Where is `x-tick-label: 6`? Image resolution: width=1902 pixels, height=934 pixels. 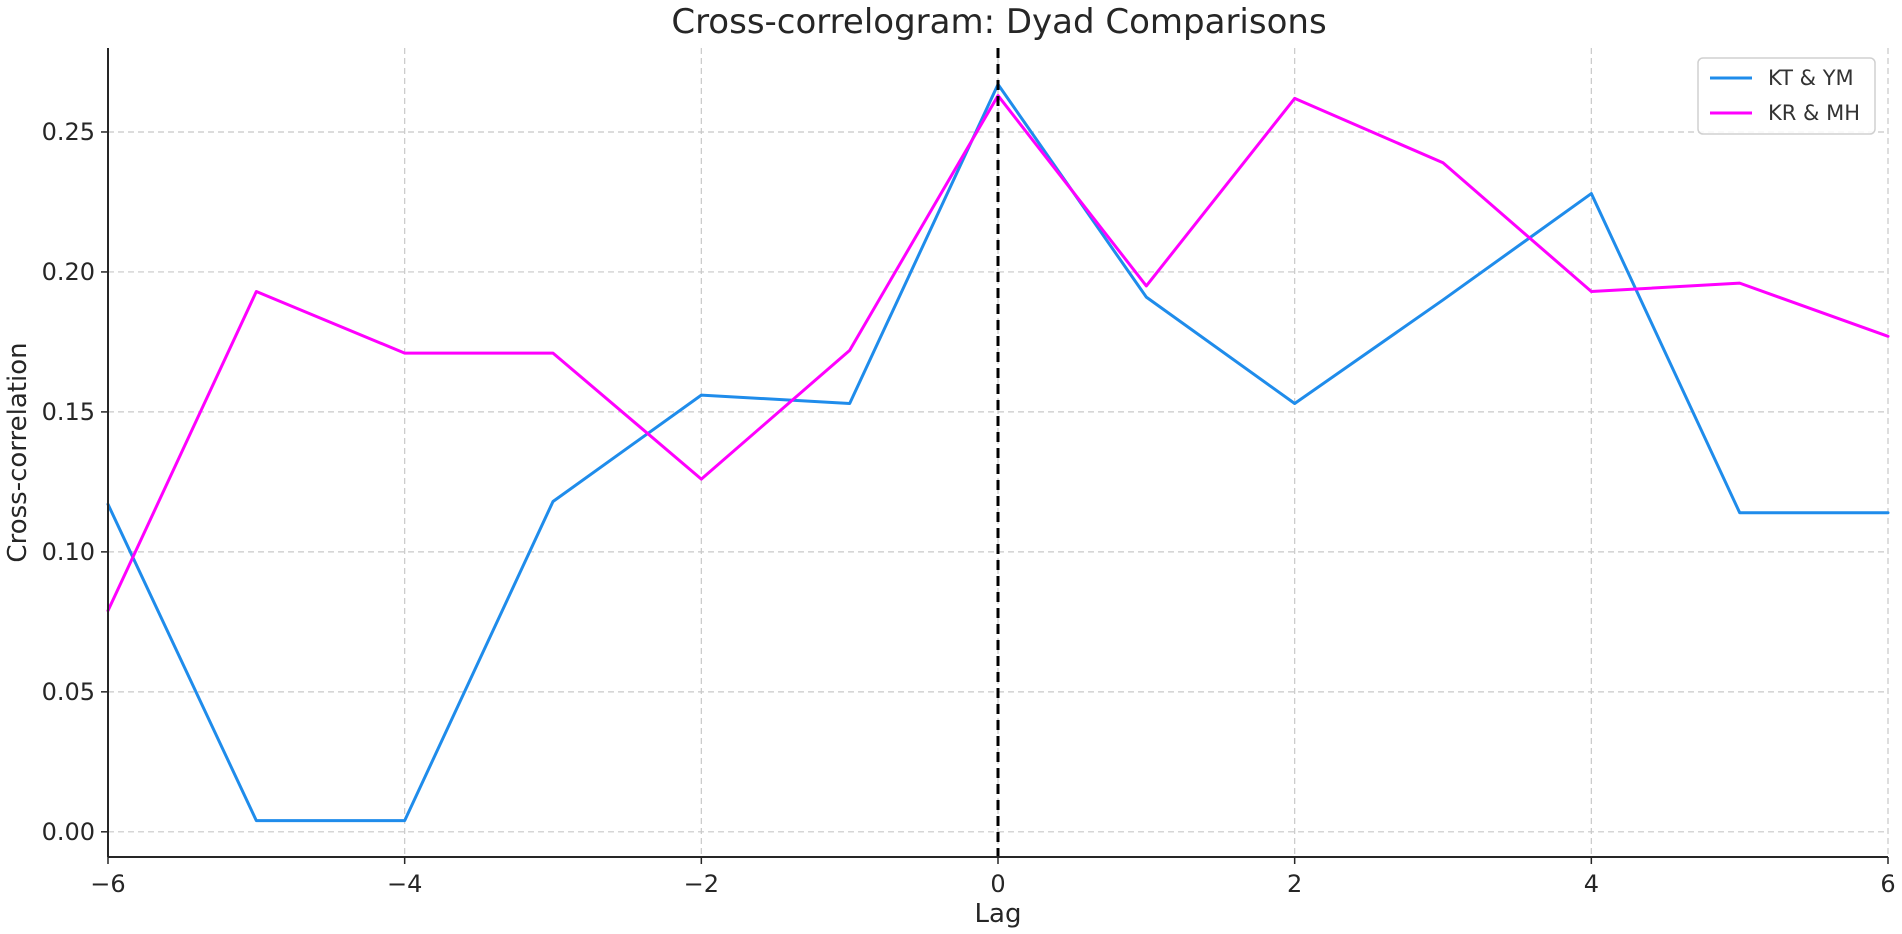
x-tick-label: 6 is located at coordinates (1887, 884).